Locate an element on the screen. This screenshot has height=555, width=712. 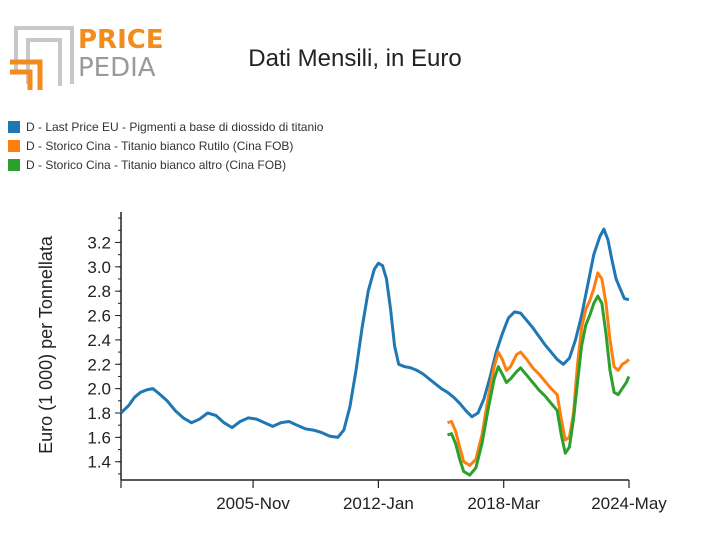
x-tick-label: 2012-Jan is located at coordinates (378, 503).